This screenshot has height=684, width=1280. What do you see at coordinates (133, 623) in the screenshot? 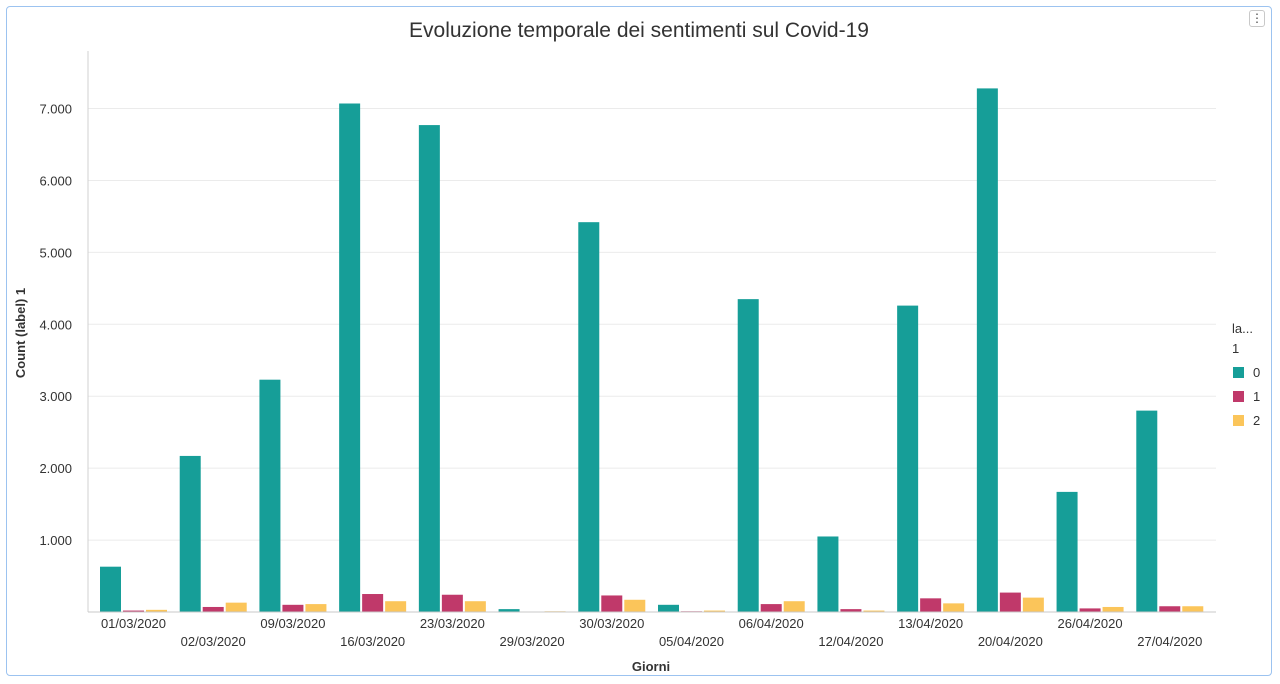
I see `x-tick-label: 01/03/2020` at bounding box center [133, 623].